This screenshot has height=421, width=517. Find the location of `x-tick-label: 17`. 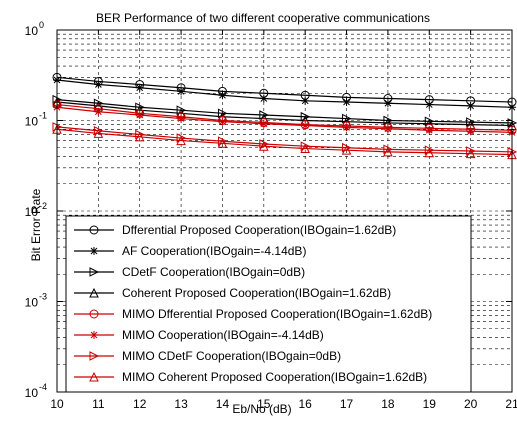

x-tick-label: 17 is located at coordinates (347, 404).